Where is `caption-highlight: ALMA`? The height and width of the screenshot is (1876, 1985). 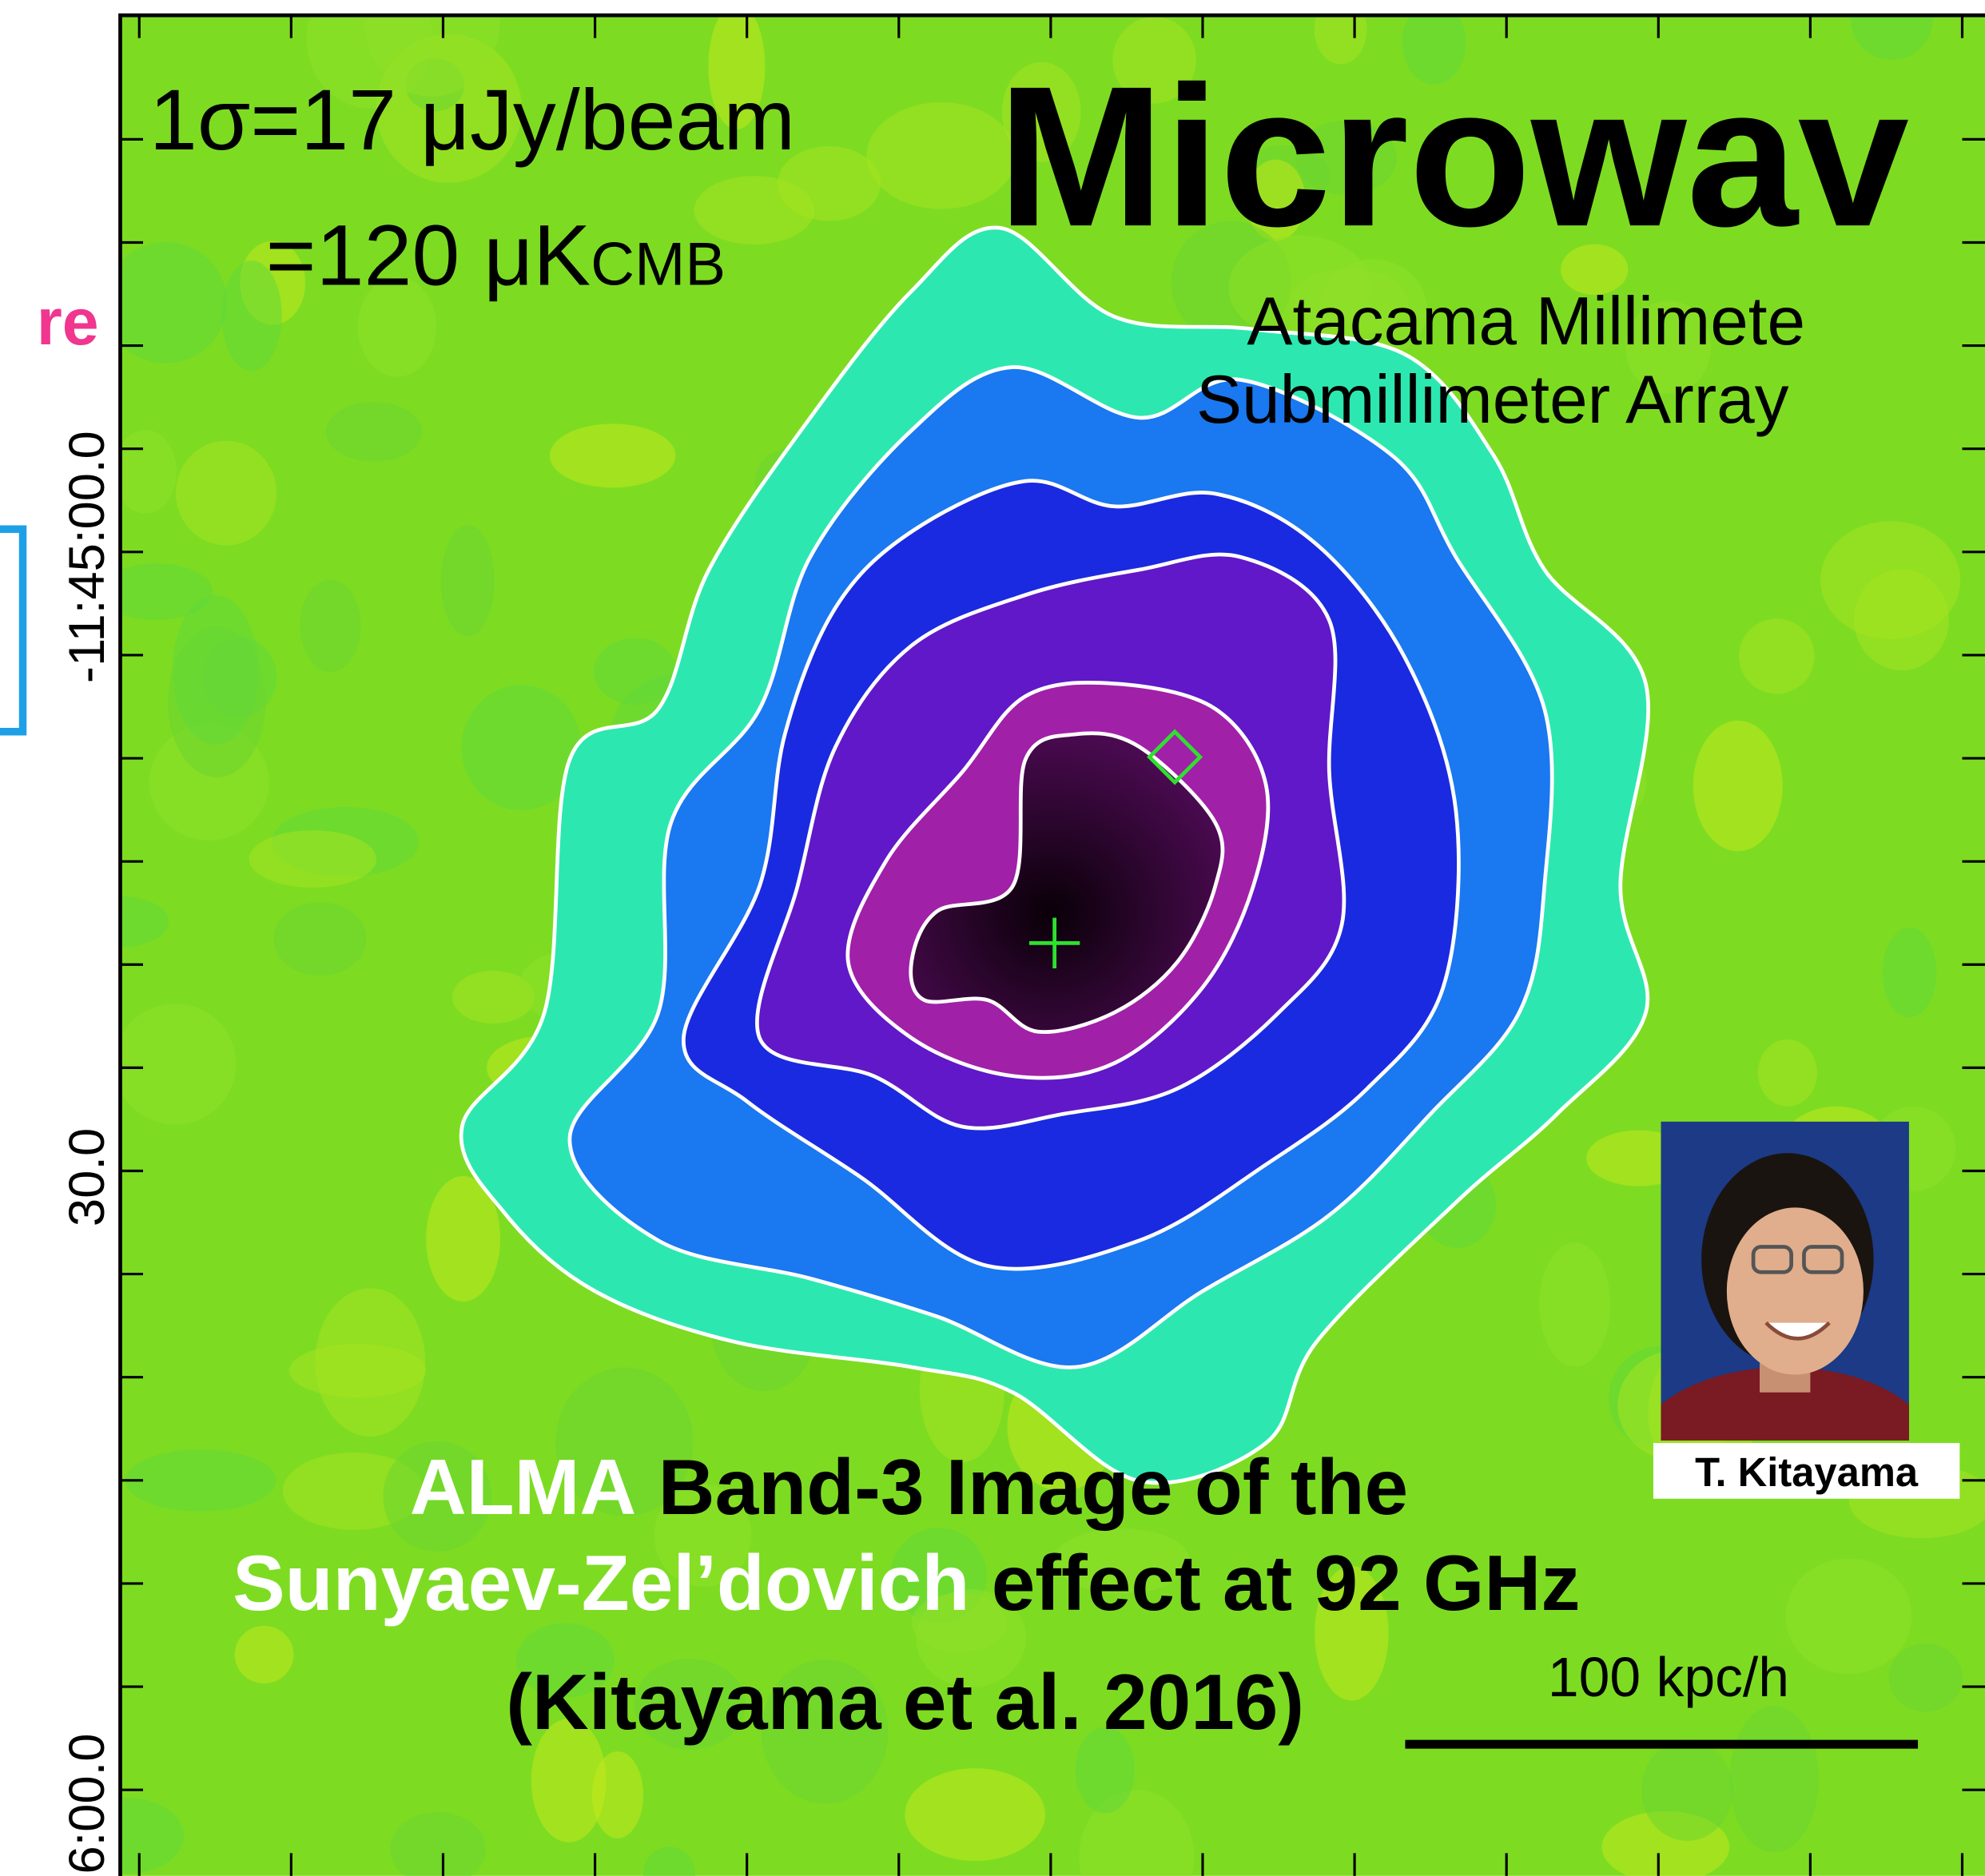 caption-highlight: ALMA is located at coordinates (523, 1487).